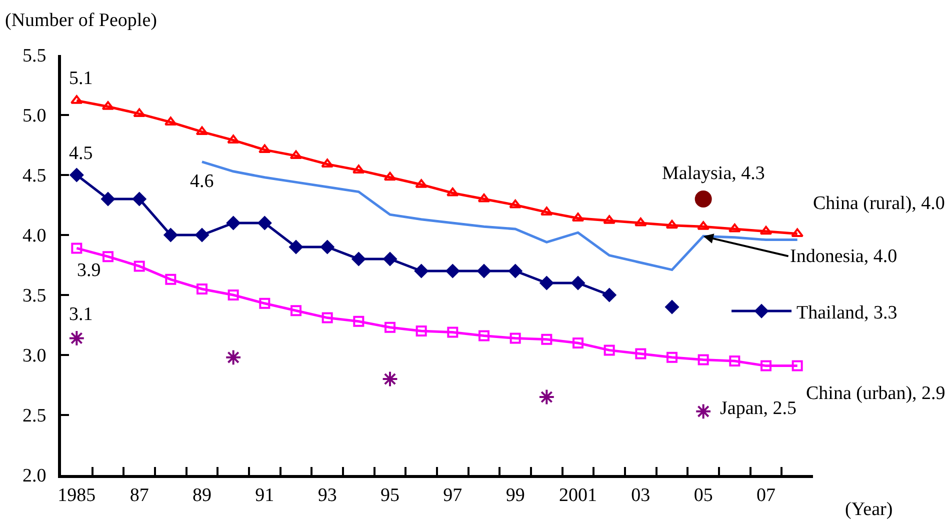 The height and width of the screenshot is (522, 950). I want to click on x-tick-label: 89, so click(202, 495).